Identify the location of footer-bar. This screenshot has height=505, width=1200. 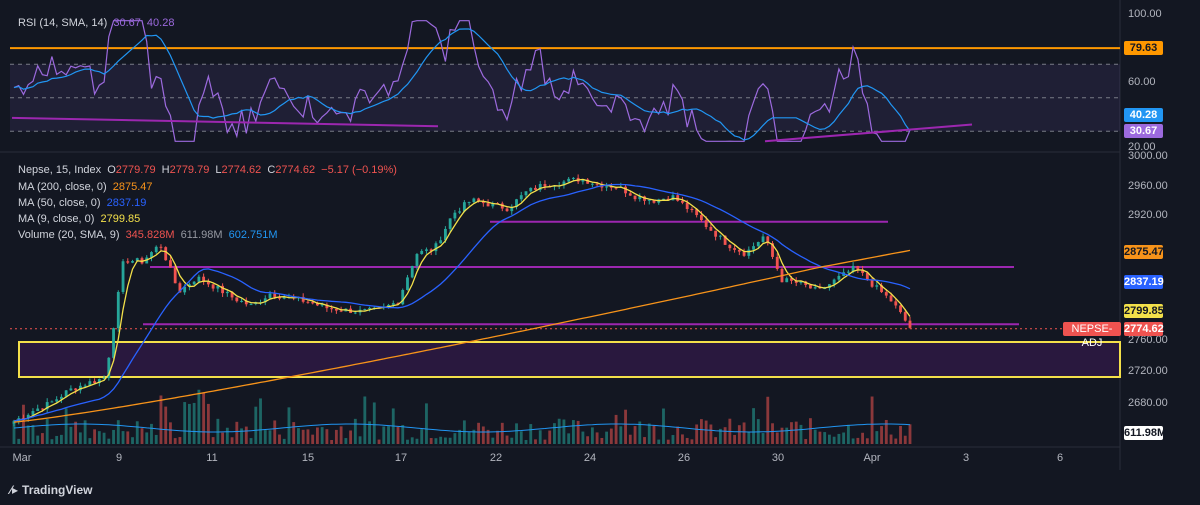
(600, 487).